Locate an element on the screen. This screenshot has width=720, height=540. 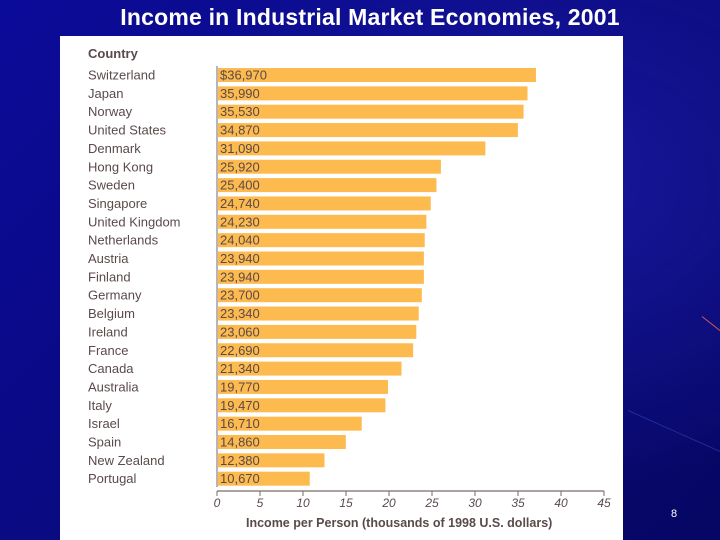
x-tick-label: 0 is located at coordinates (217, 503).